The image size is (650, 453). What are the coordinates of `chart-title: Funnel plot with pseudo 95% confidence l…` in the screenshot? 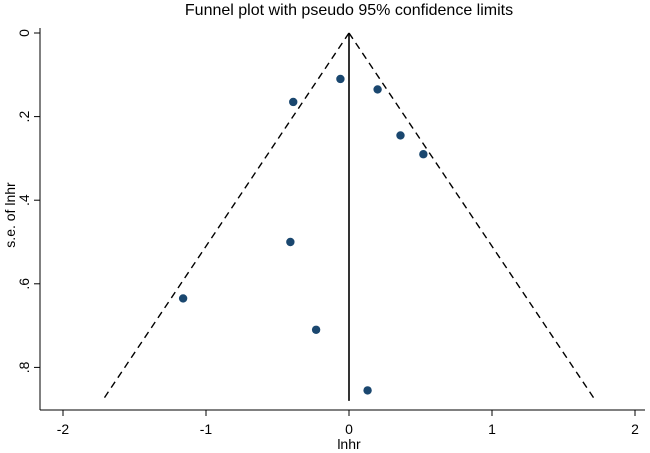 It's located at (349, 10).